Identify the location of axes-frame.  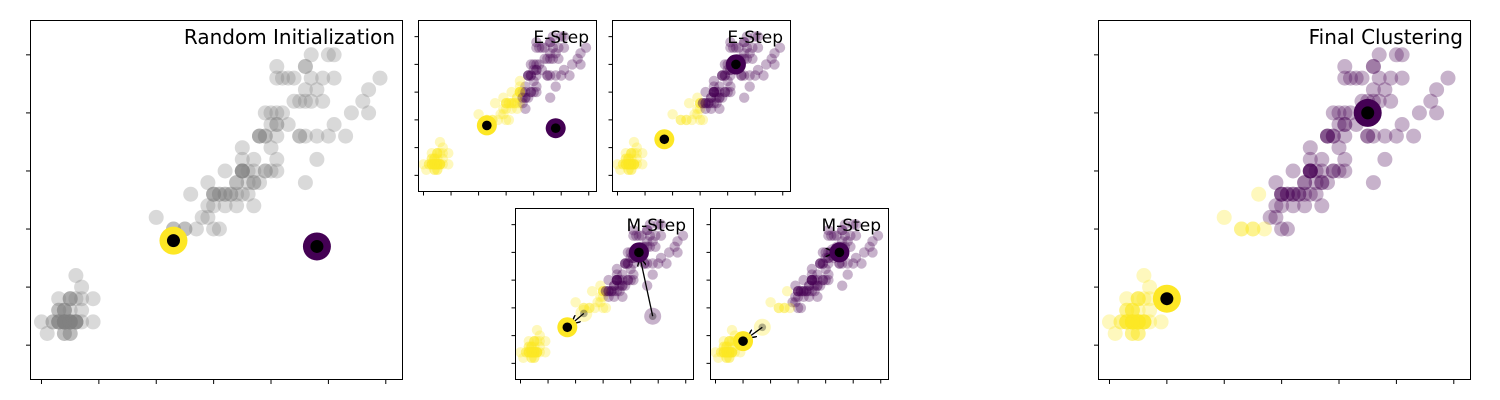
(507, 106).